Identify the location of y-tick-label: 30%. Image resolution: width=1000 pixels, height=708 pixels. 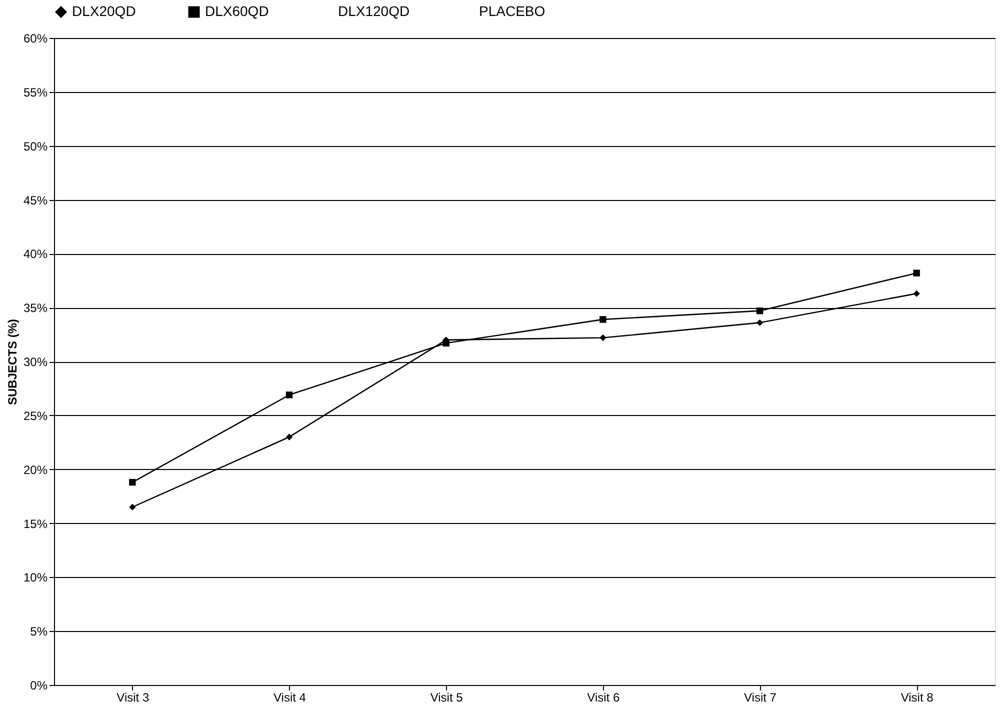
(35, 362).